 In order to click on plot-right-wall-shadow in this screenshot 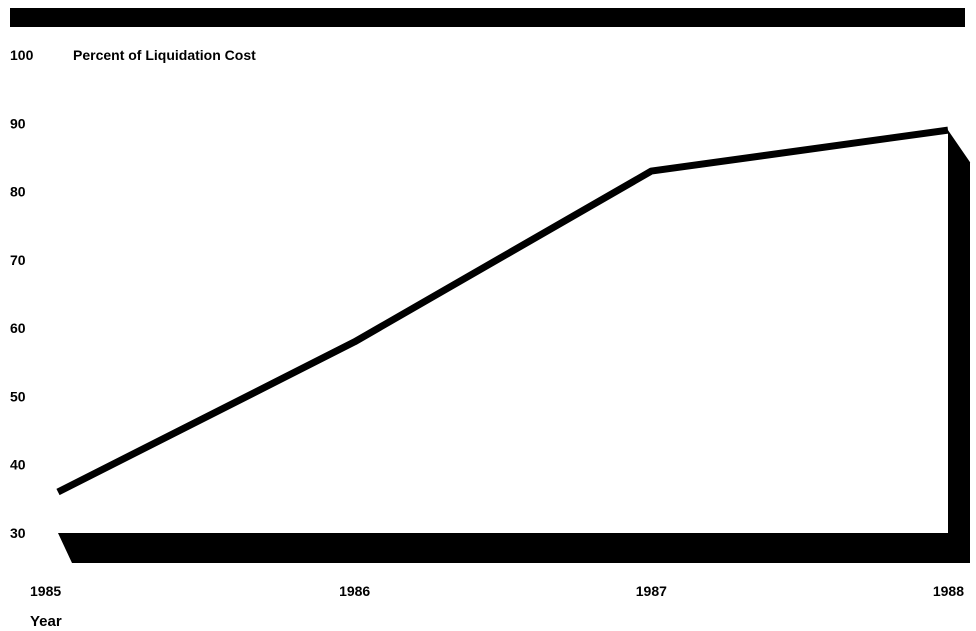, I will do `click(959, 346)`.